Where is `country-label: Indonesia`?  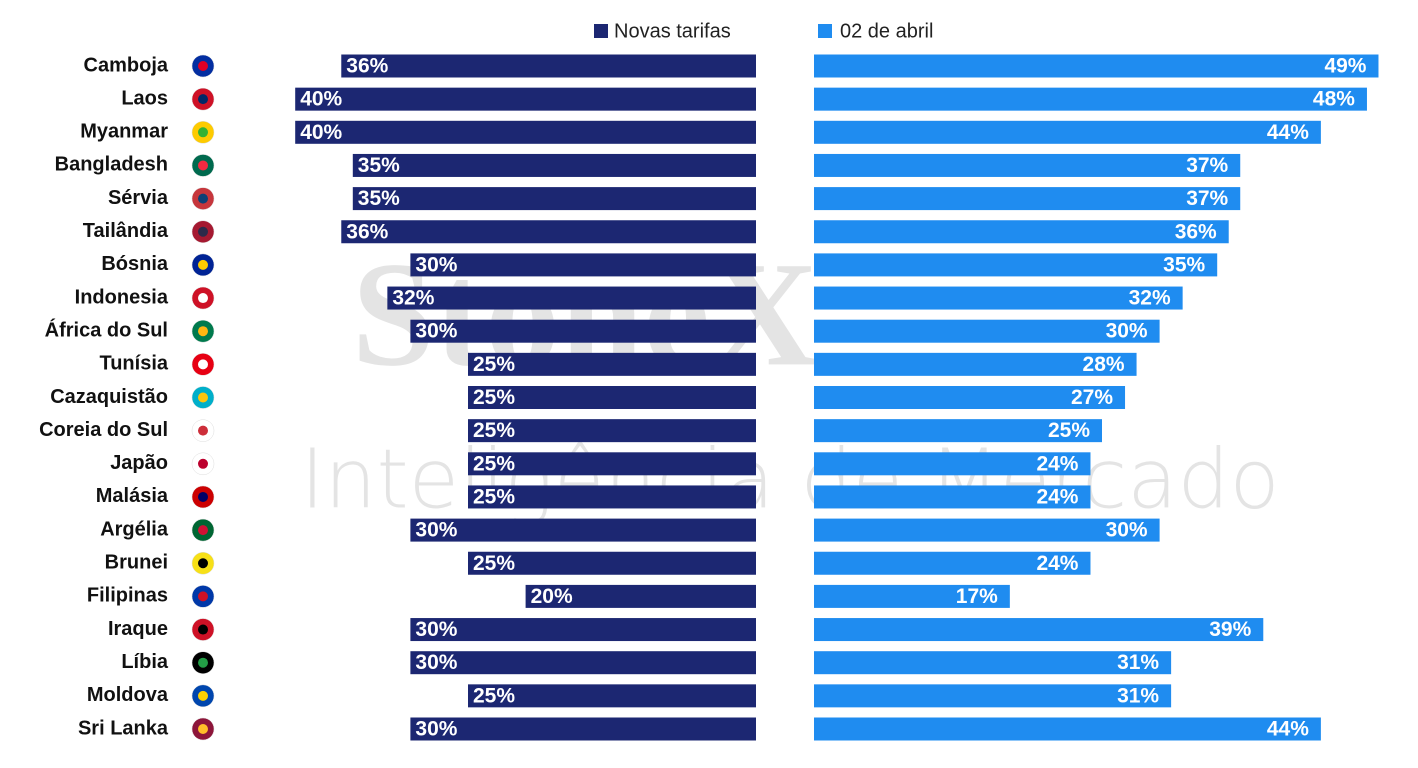 country-label: Indonesia is located at coordinates (122, 297).